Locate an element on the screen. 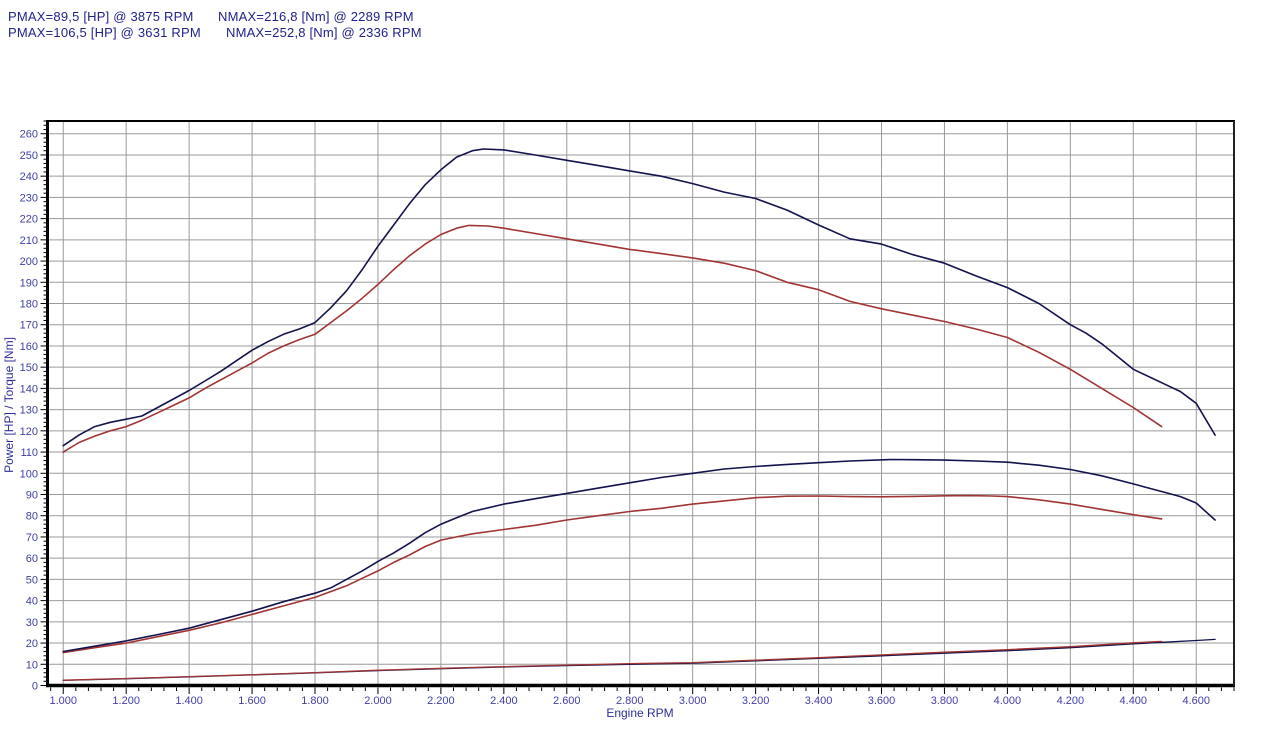  x-tick-label: 1.600 is located at coordinates (252, 701).